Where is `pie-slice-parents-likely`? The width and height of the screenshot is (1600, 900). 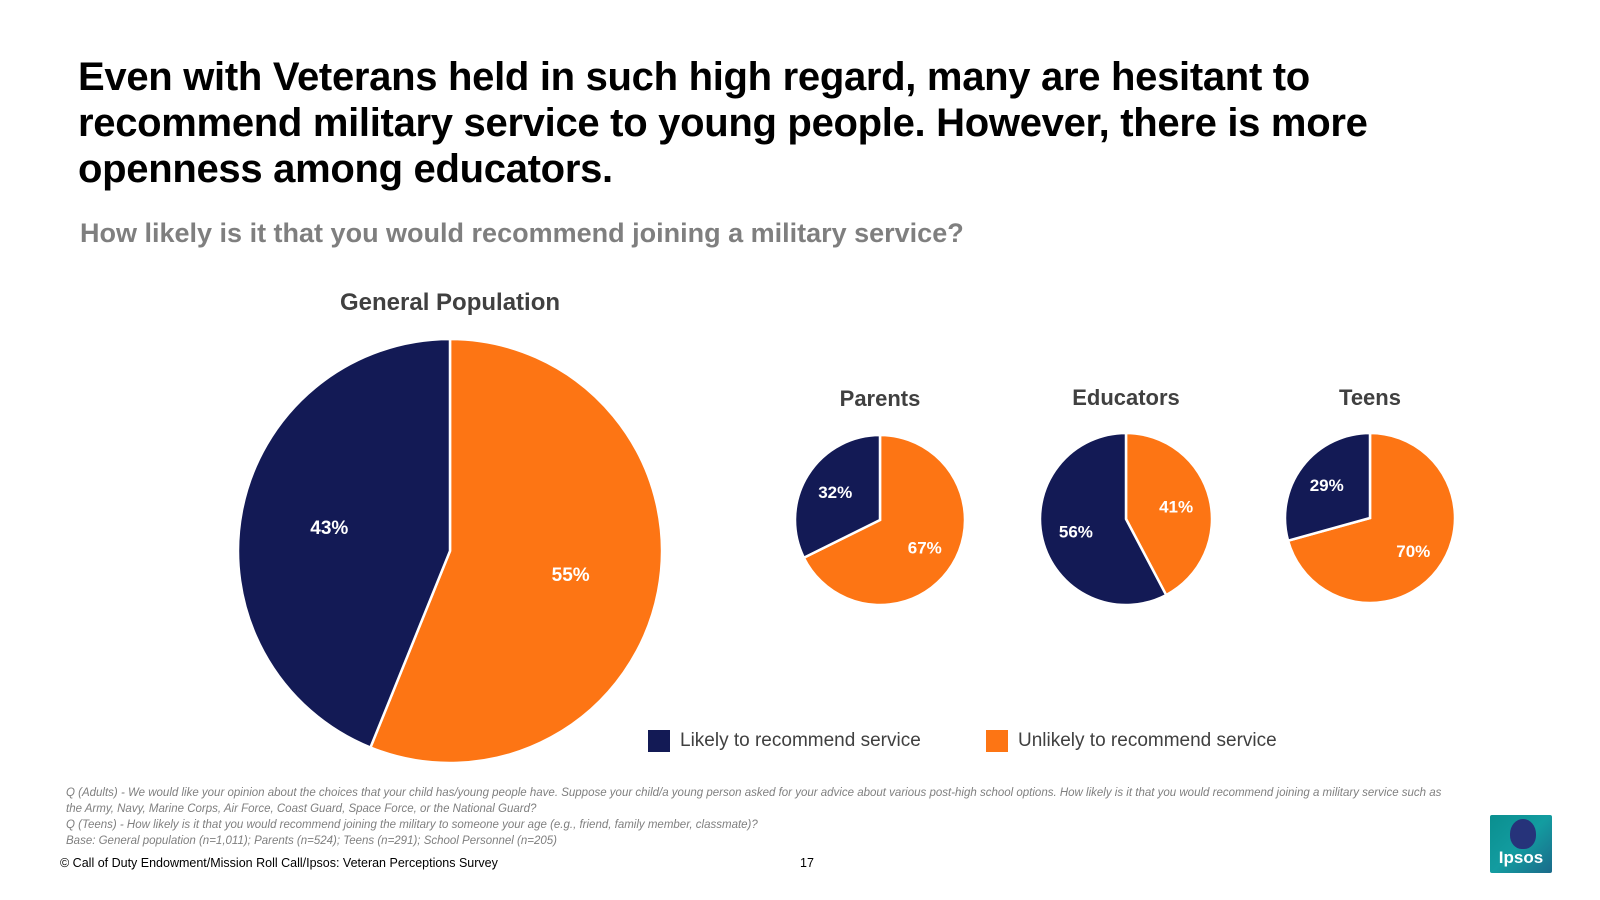
pie-slice-parents-likely is located at coordinates (837, 496).